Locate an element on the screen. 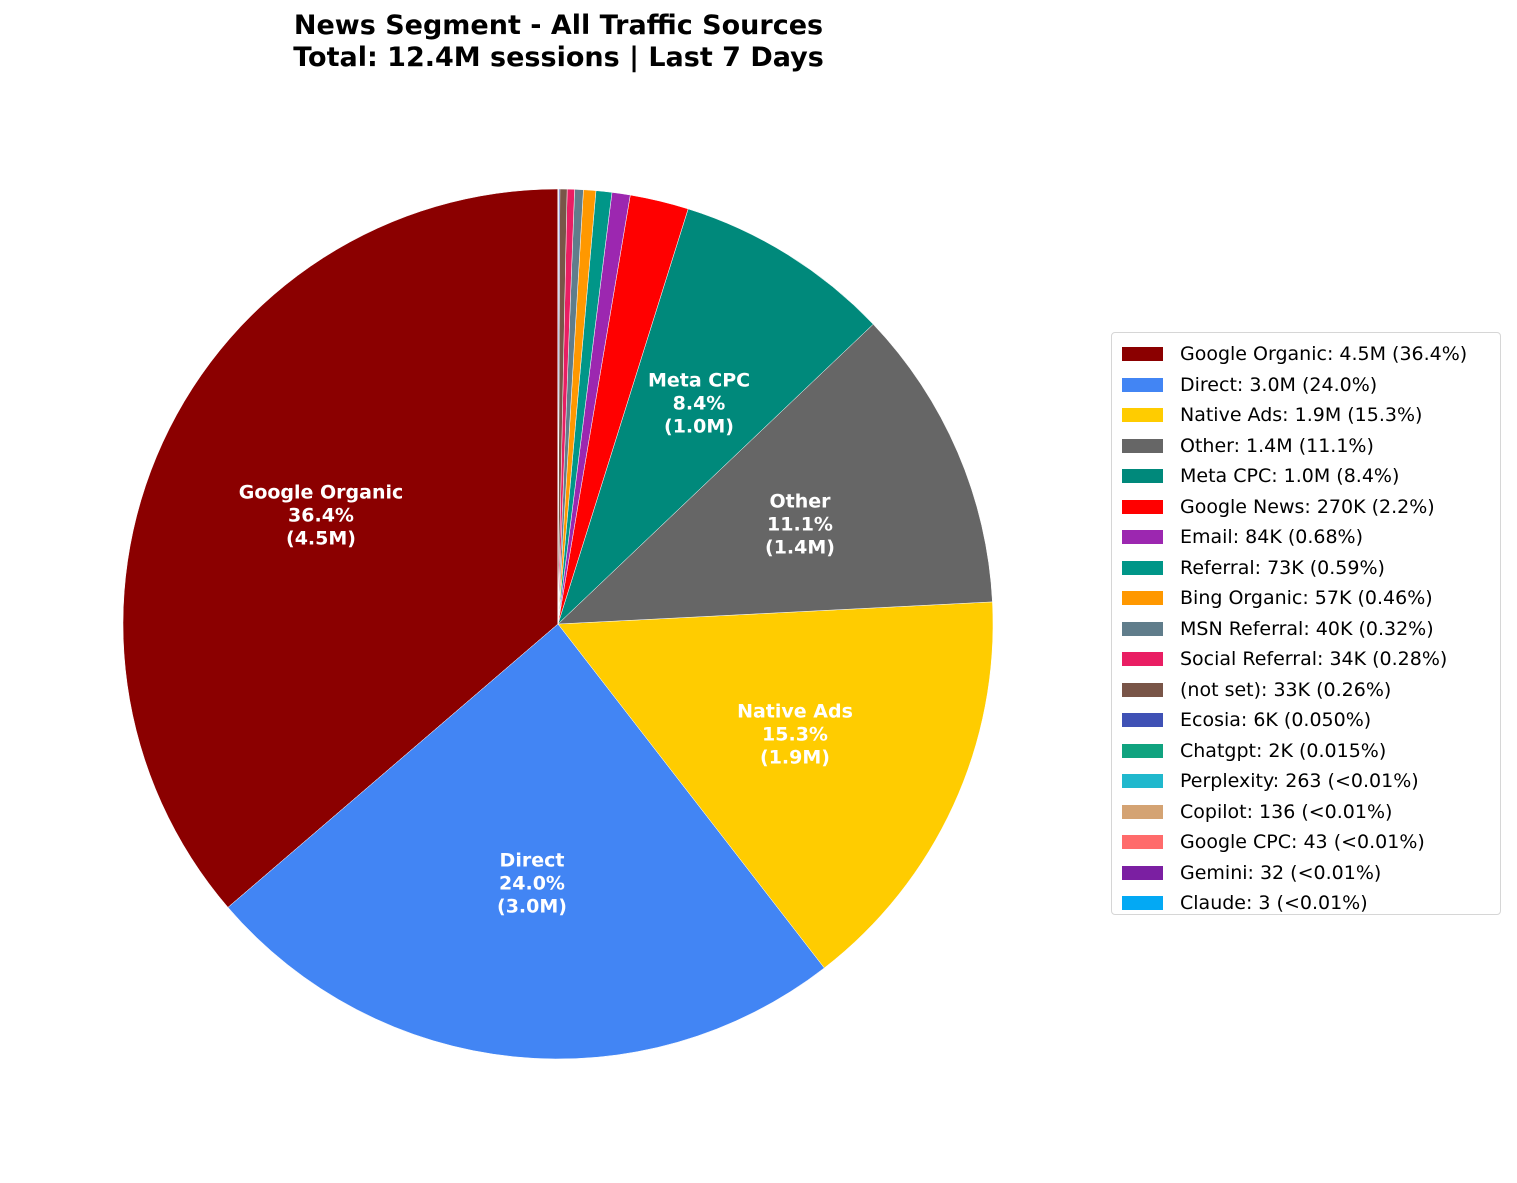  slice-label: Meta CPC 8.4% (1.0M) is located at coordinates (699, 403).